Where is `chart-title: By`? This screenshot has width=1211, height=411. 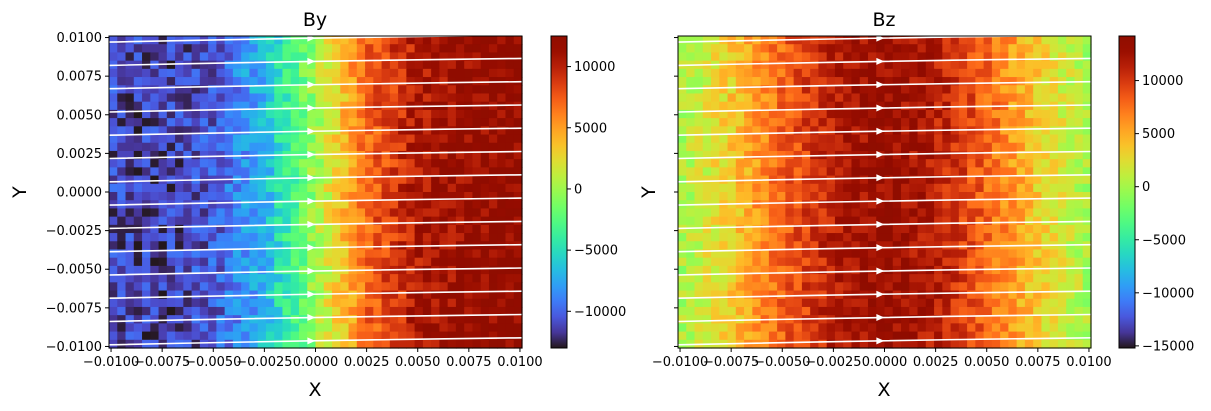 chart-title: By is located at coordinates (315, 20).